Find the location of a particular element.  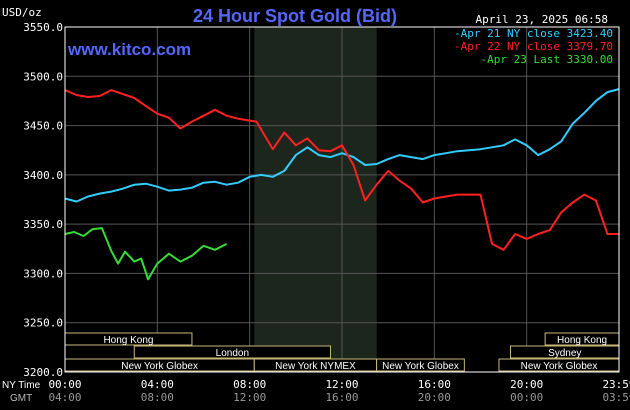

ny-time-tick: 20:00 is located at coordinates (526, 384).